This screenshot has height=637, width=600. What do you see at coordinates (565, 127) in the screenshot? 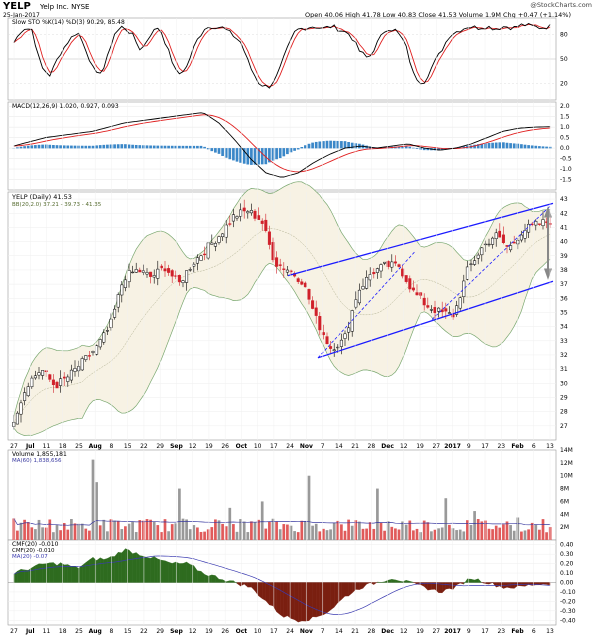
I see `macd-tick: 1.0` at bounding box center [565, 127].